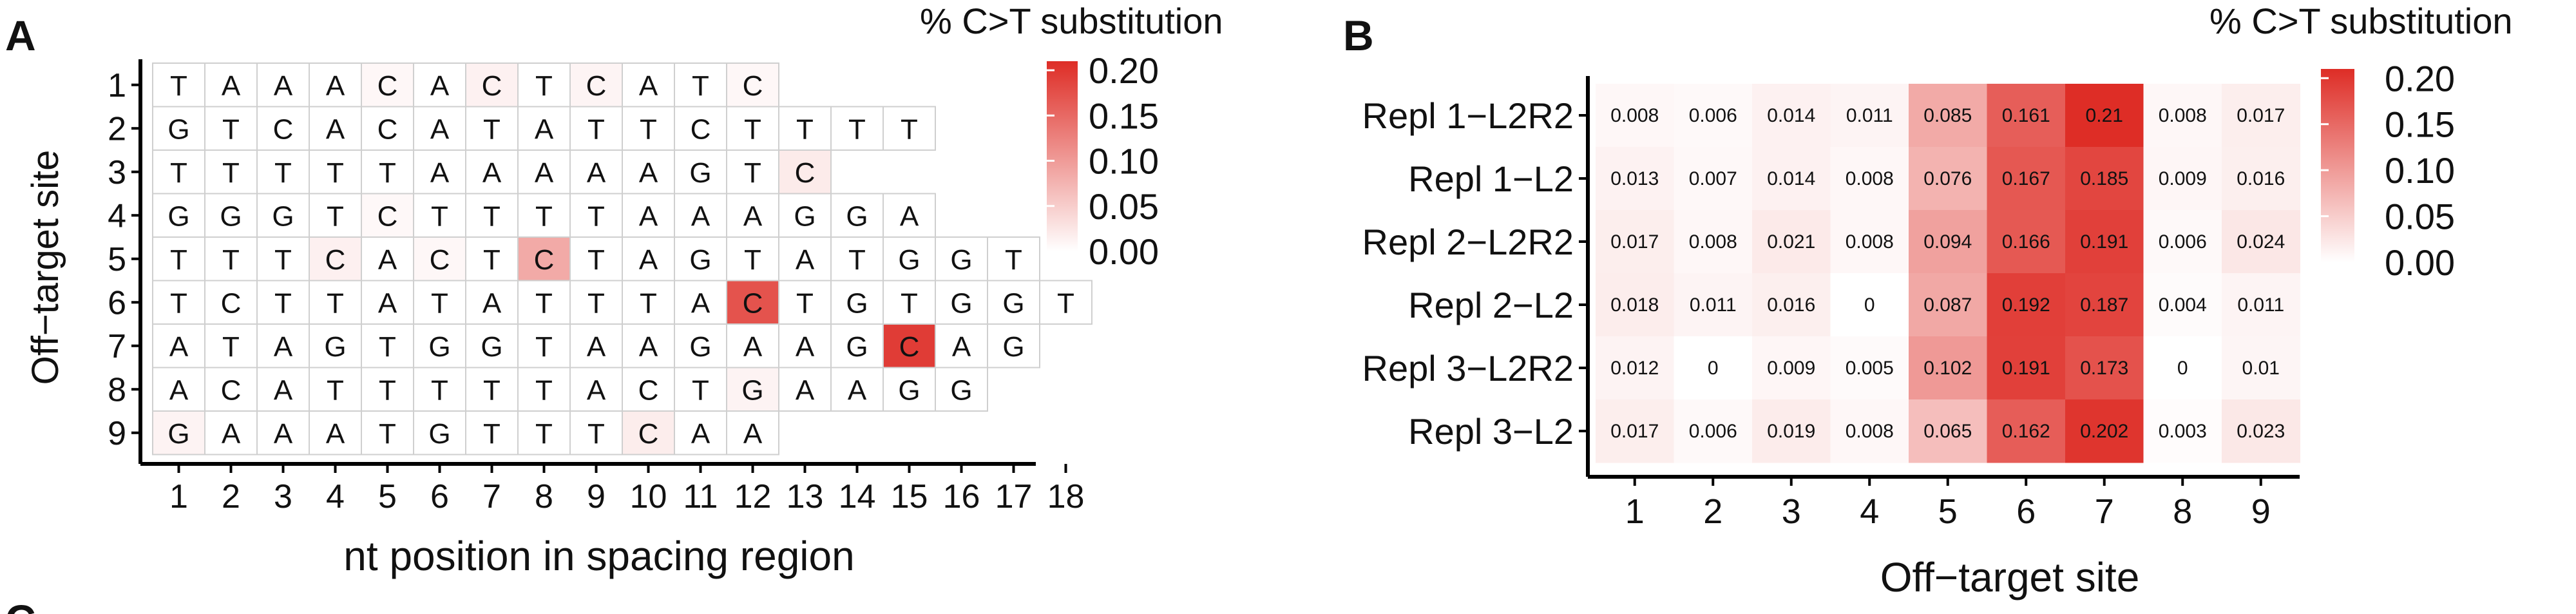  I want to click on panel-b-y-tick-label: Repl 1−L2, so click(1491, 178).